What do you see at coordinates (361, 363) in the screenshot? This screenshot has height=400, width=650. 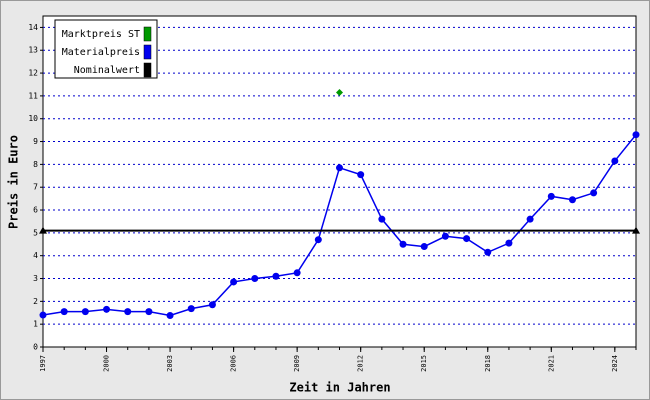 I see `x-tick-label: 2012` at bounding box center [361, 363].